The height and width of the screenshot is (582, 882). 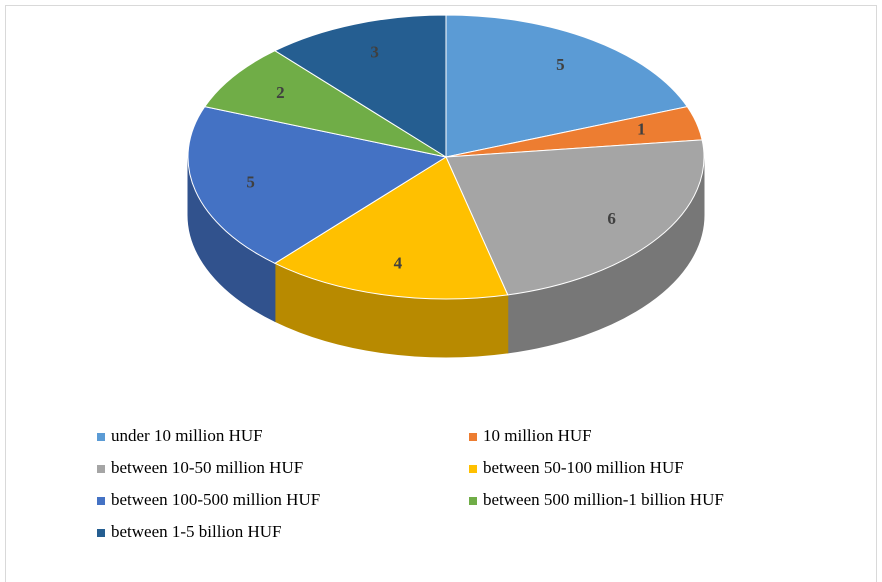 I want to click on legend-label: under 10 million HUF, so click(x=187, y=435).